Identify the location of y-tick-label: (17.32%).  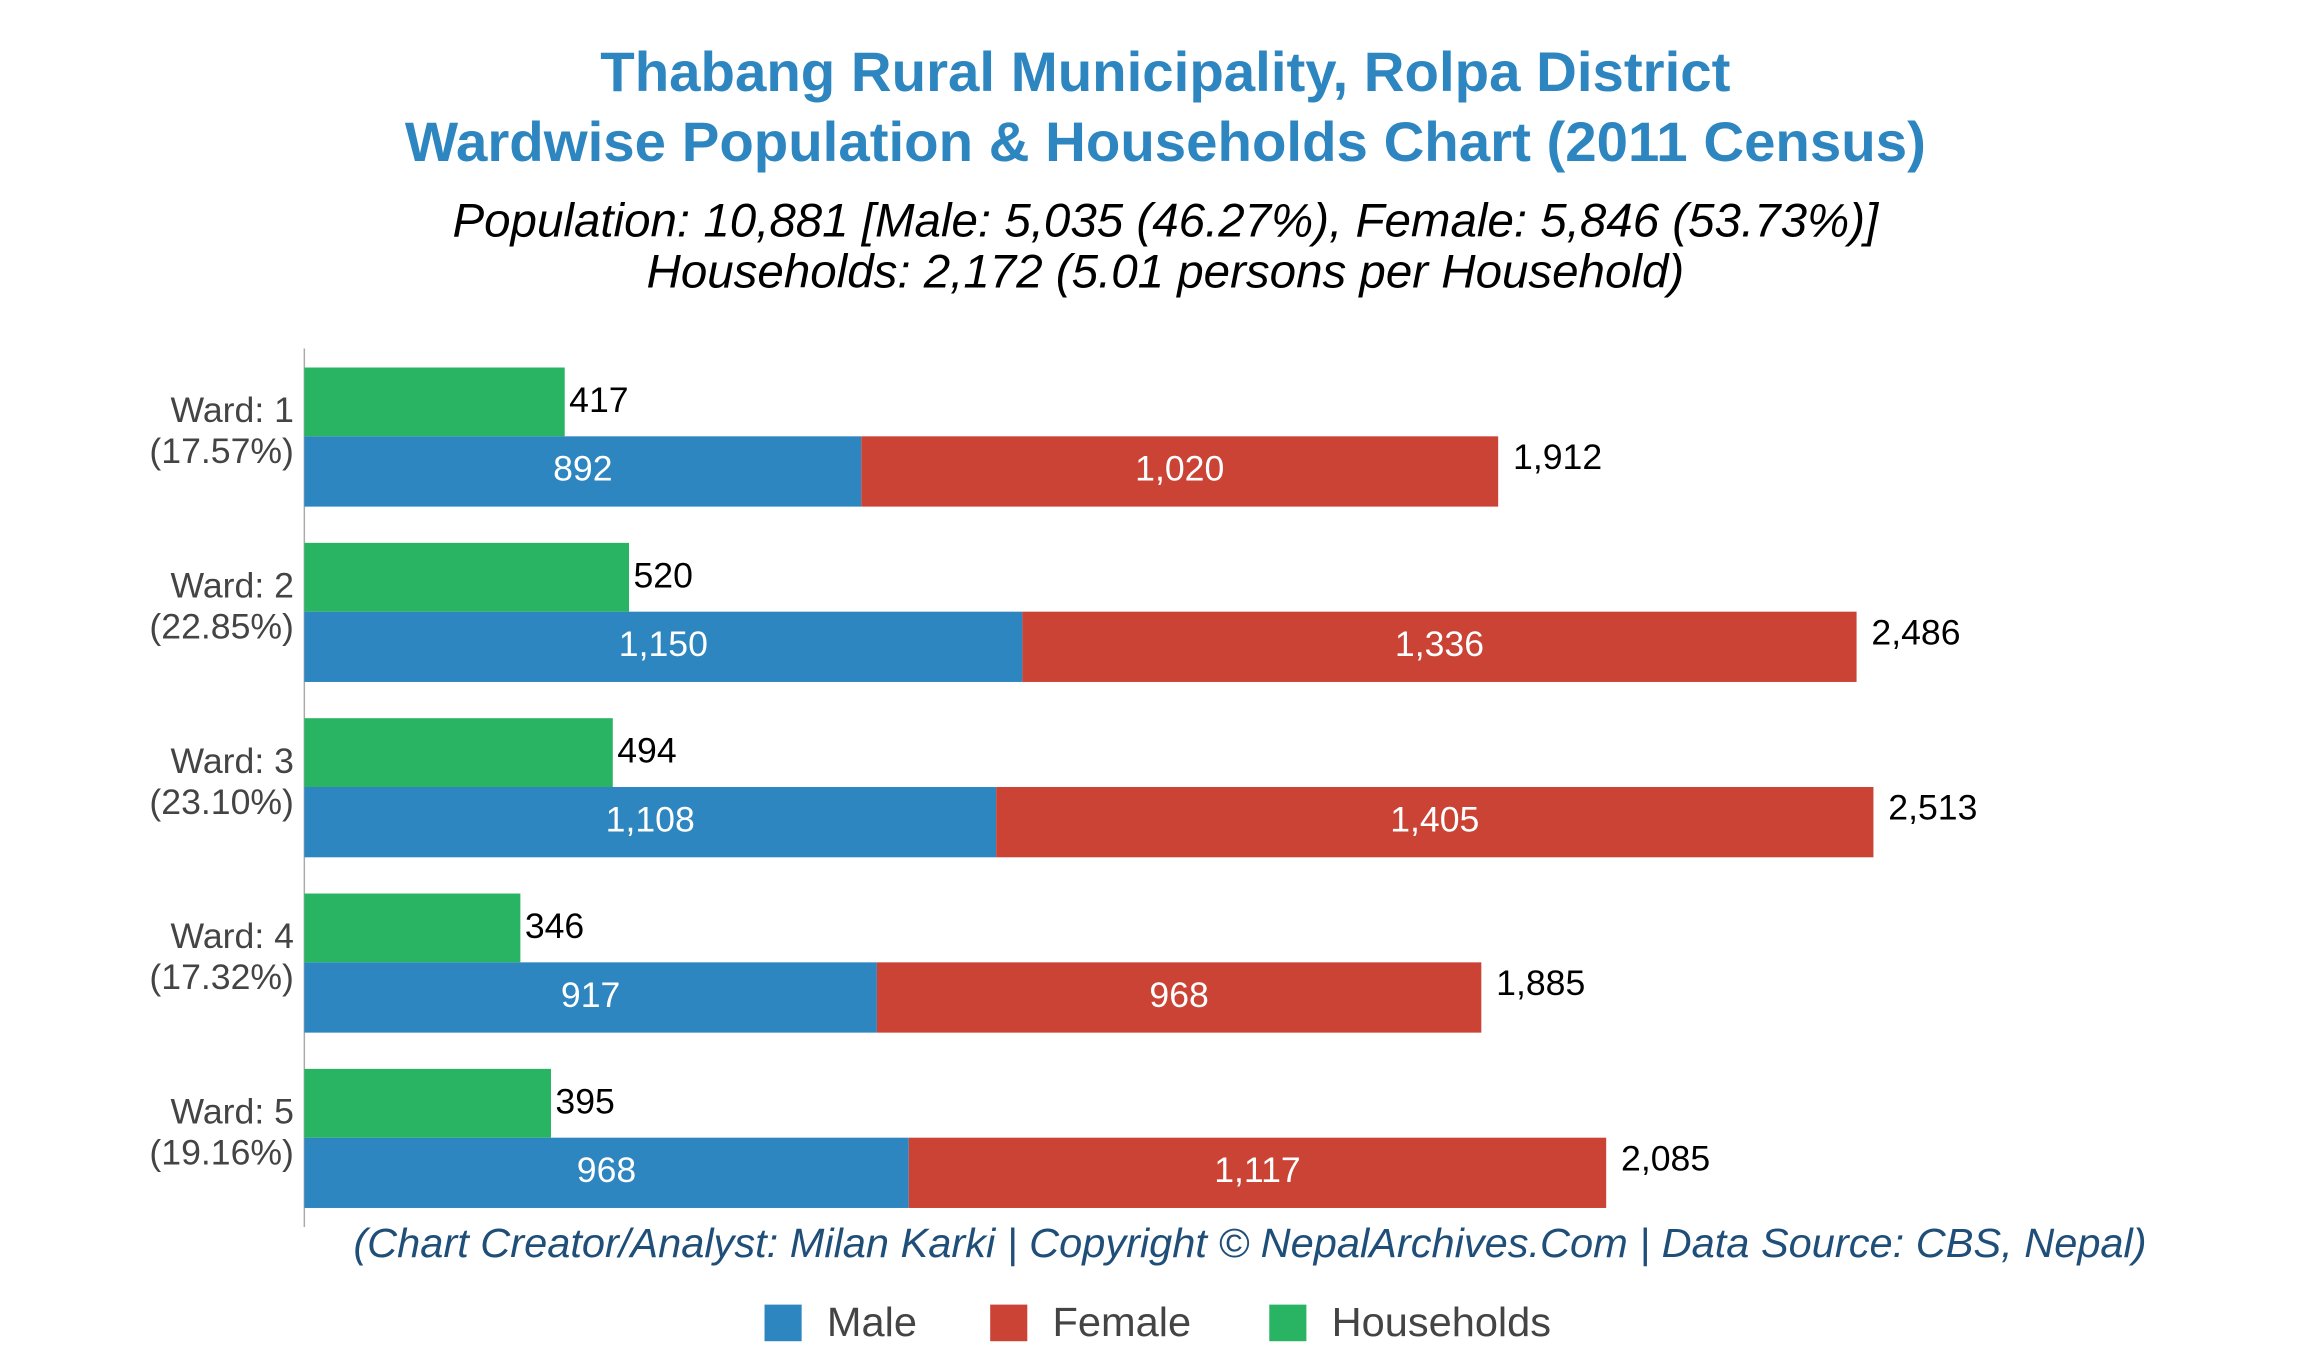
(221, 977).